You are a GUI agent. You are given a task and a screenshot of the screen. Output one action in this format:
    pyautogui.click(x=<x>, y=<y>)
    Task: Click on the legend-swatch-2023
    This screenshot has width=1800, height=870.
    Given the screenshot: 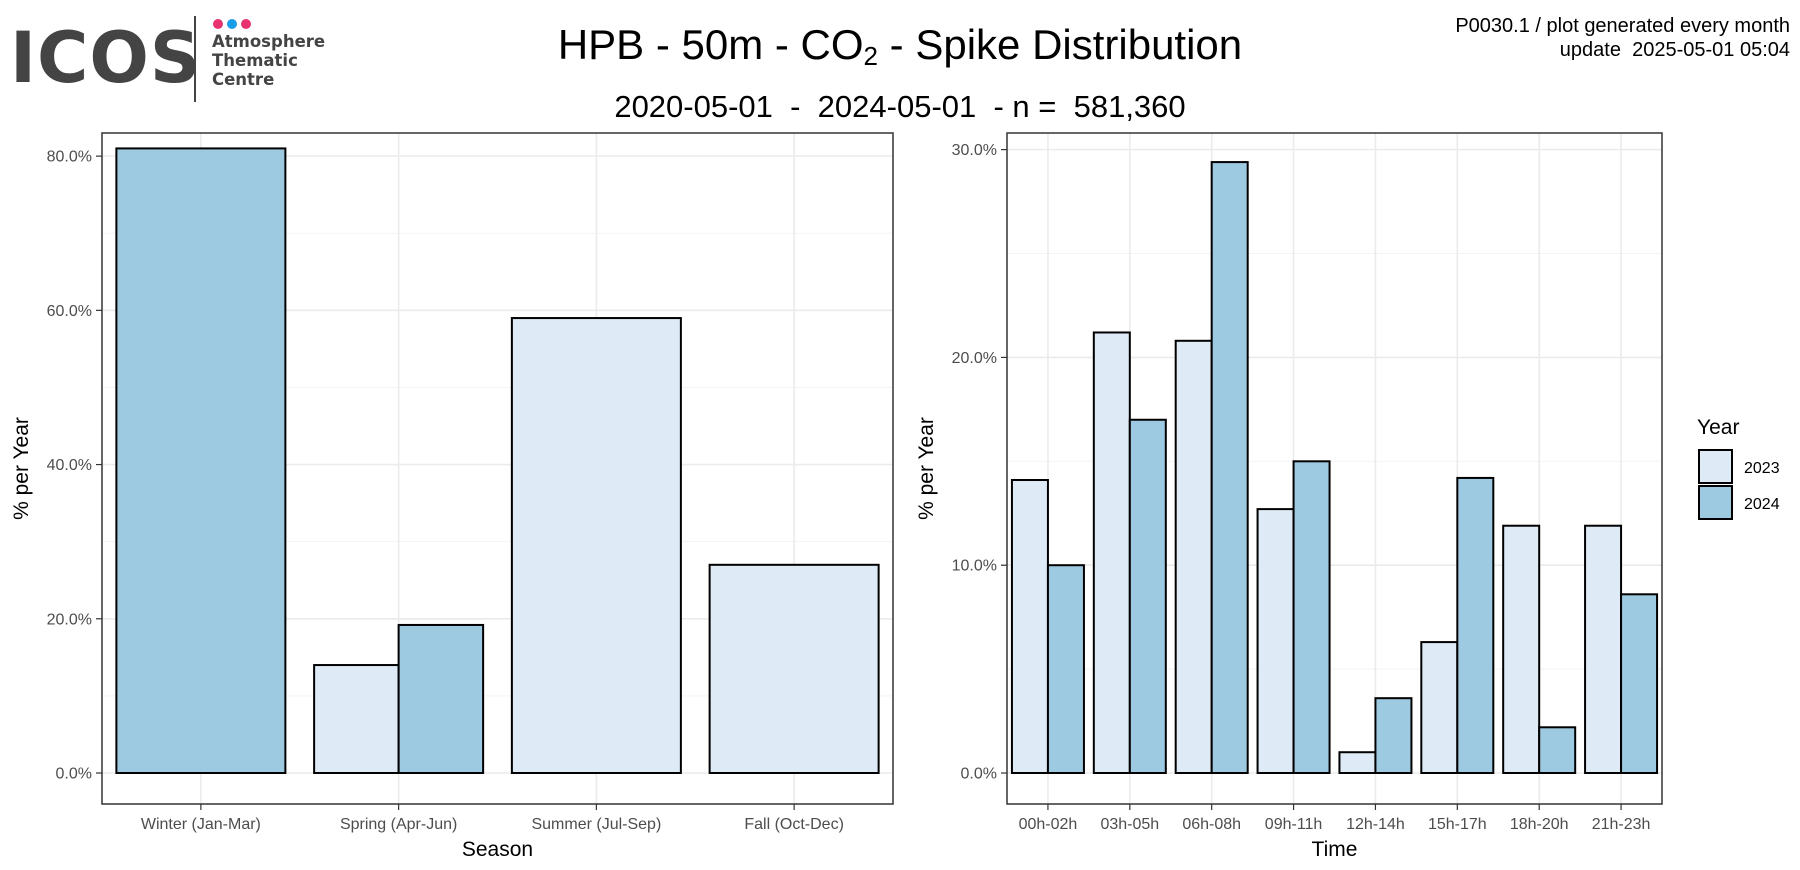 What is the action you would take?
    pyautogui.click(x=1715, y=466)
    